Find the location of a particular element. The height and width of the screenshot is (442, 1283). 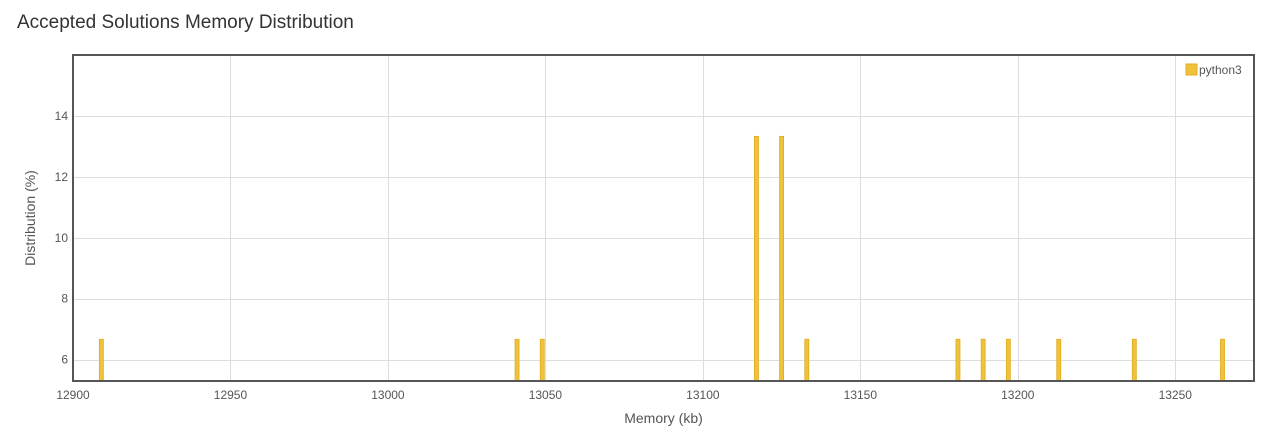

y-tick-label: 10 is located at coordinates (62, 238).